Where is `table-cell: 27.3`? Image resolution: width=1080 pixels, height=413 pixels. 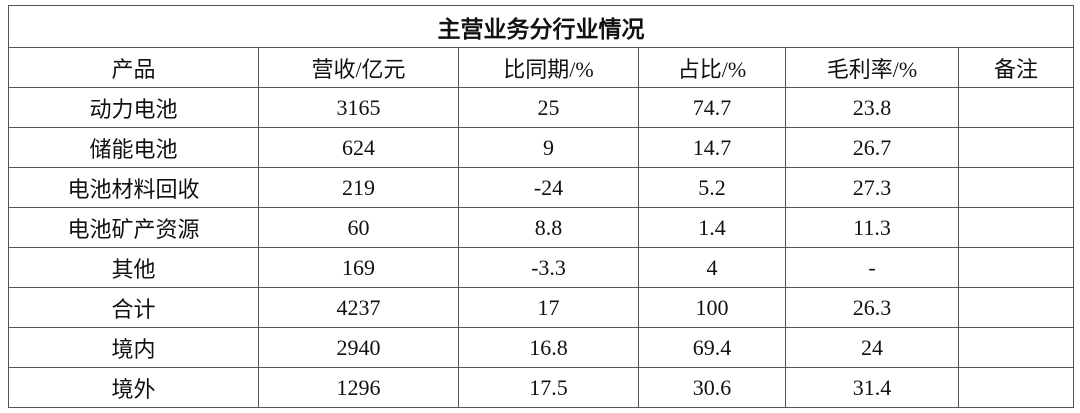
table-cell: 27.3 is located at coordinates (872, 187).